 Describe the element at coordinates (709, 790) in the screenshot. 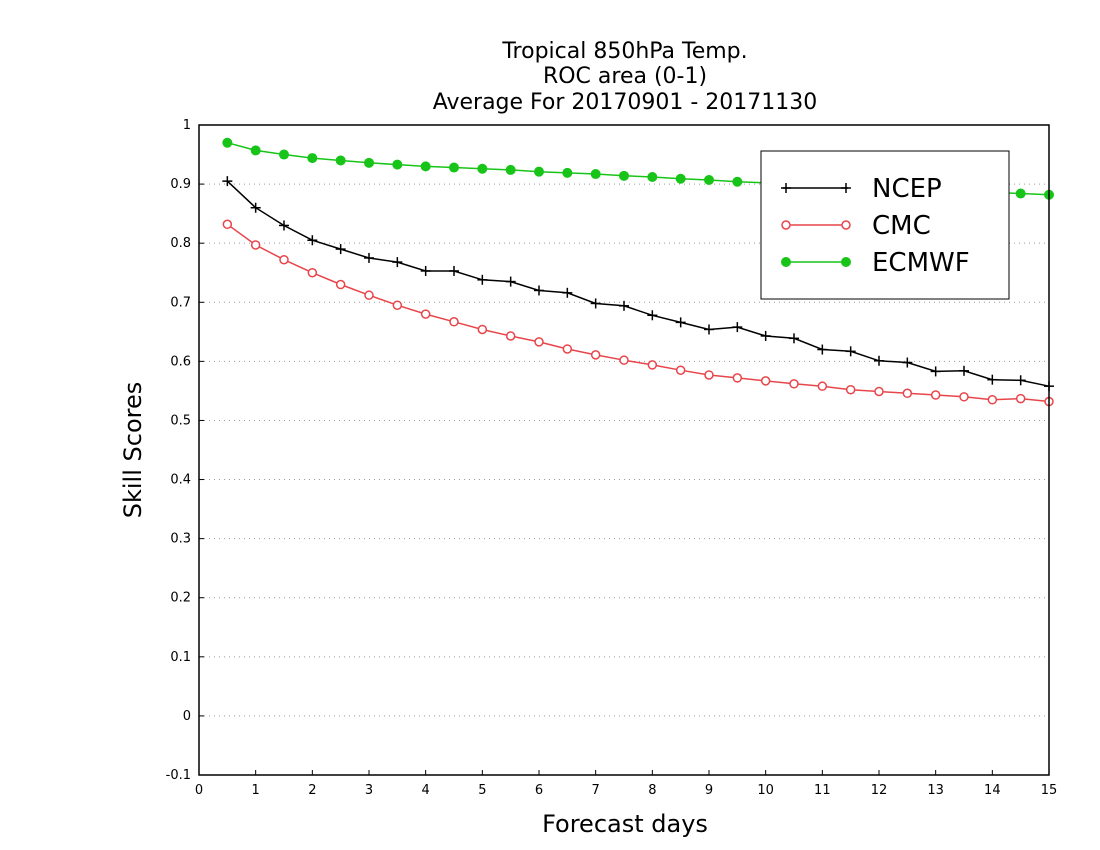

I see `x-tick-label: 9` at that location.